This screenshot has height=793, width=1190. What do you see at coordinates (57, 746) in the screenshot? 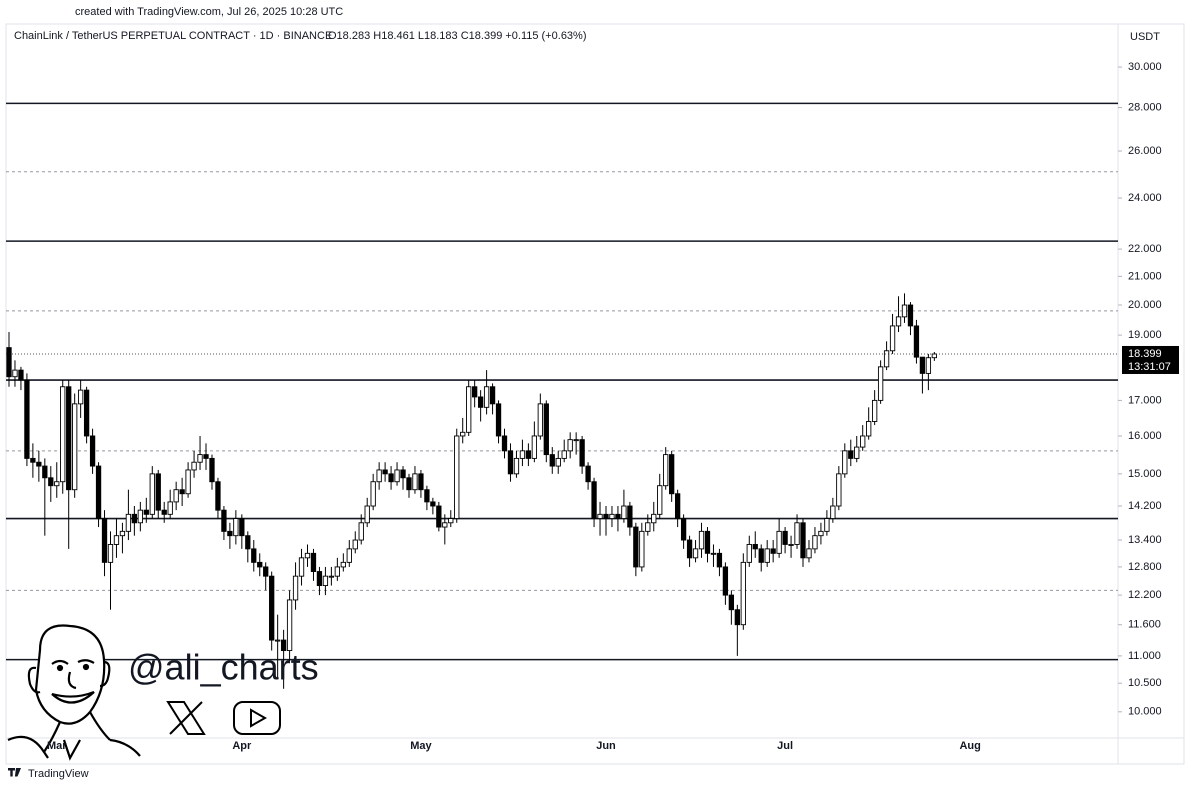
I see `x-tick-label: Mar` at bounding box center [57, 746].